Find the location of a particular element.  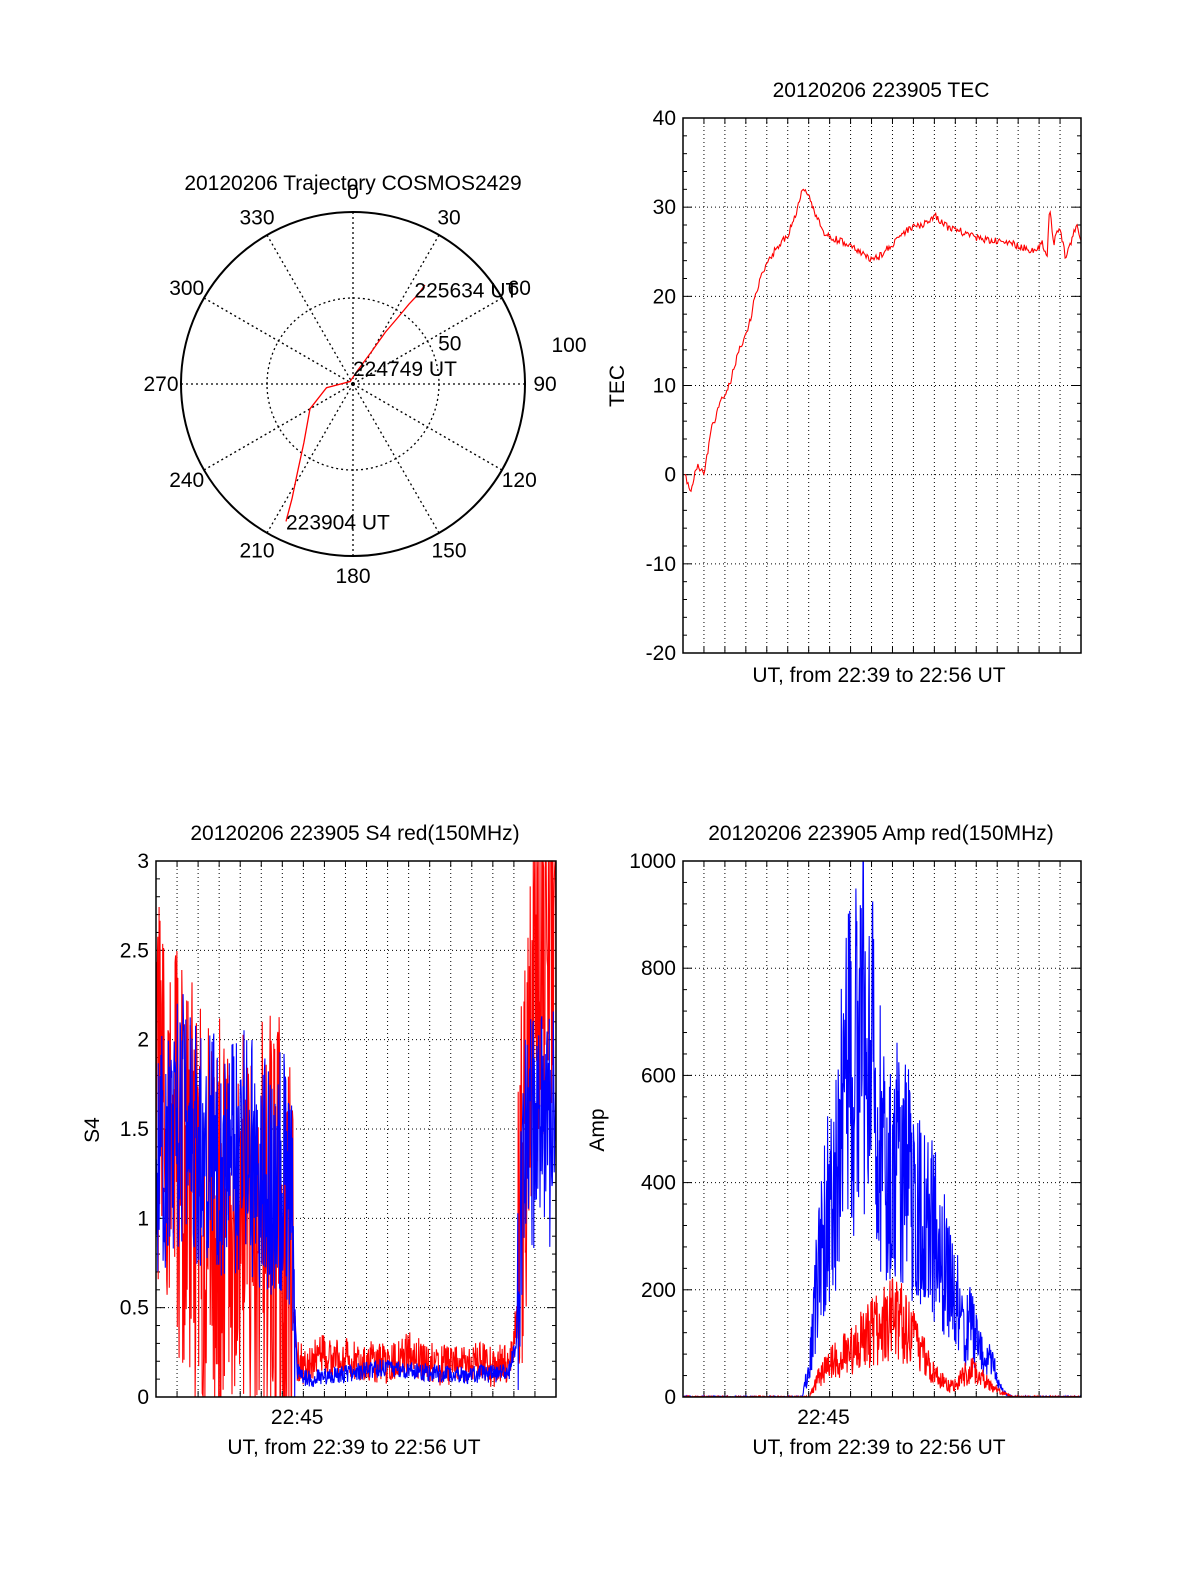

polar-annotations: 225634 UT 224749 UT 223904 UT is located at coordinates (402, 406).